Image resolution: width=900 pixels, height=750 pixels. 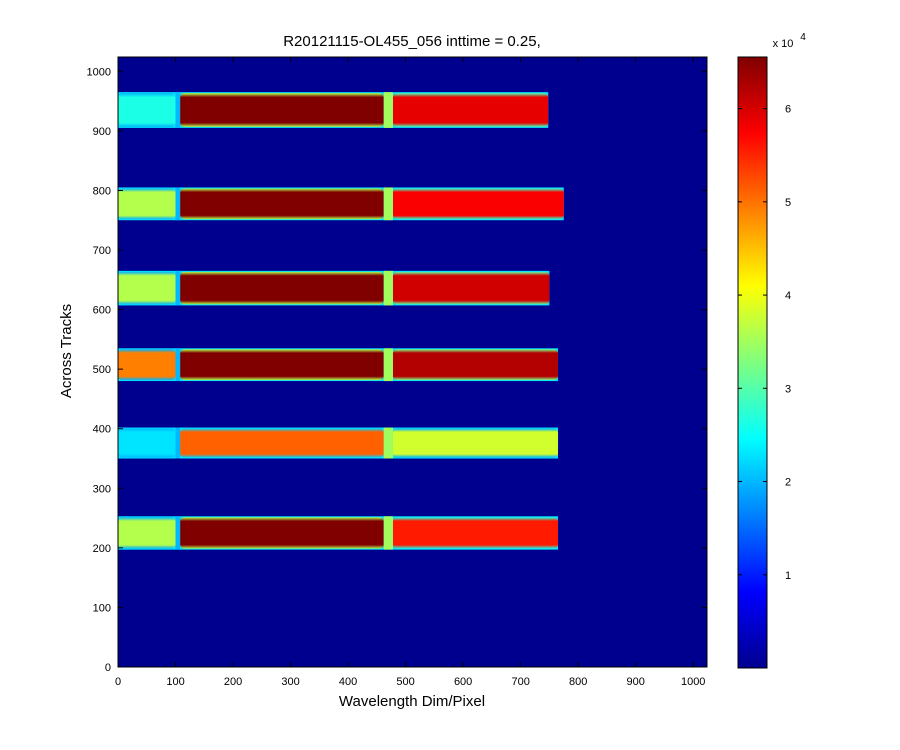 What do you see at coordinates (102, 370) in the screenshot?
I see `y-tick-label: 500` at bounding box center [102, 370].